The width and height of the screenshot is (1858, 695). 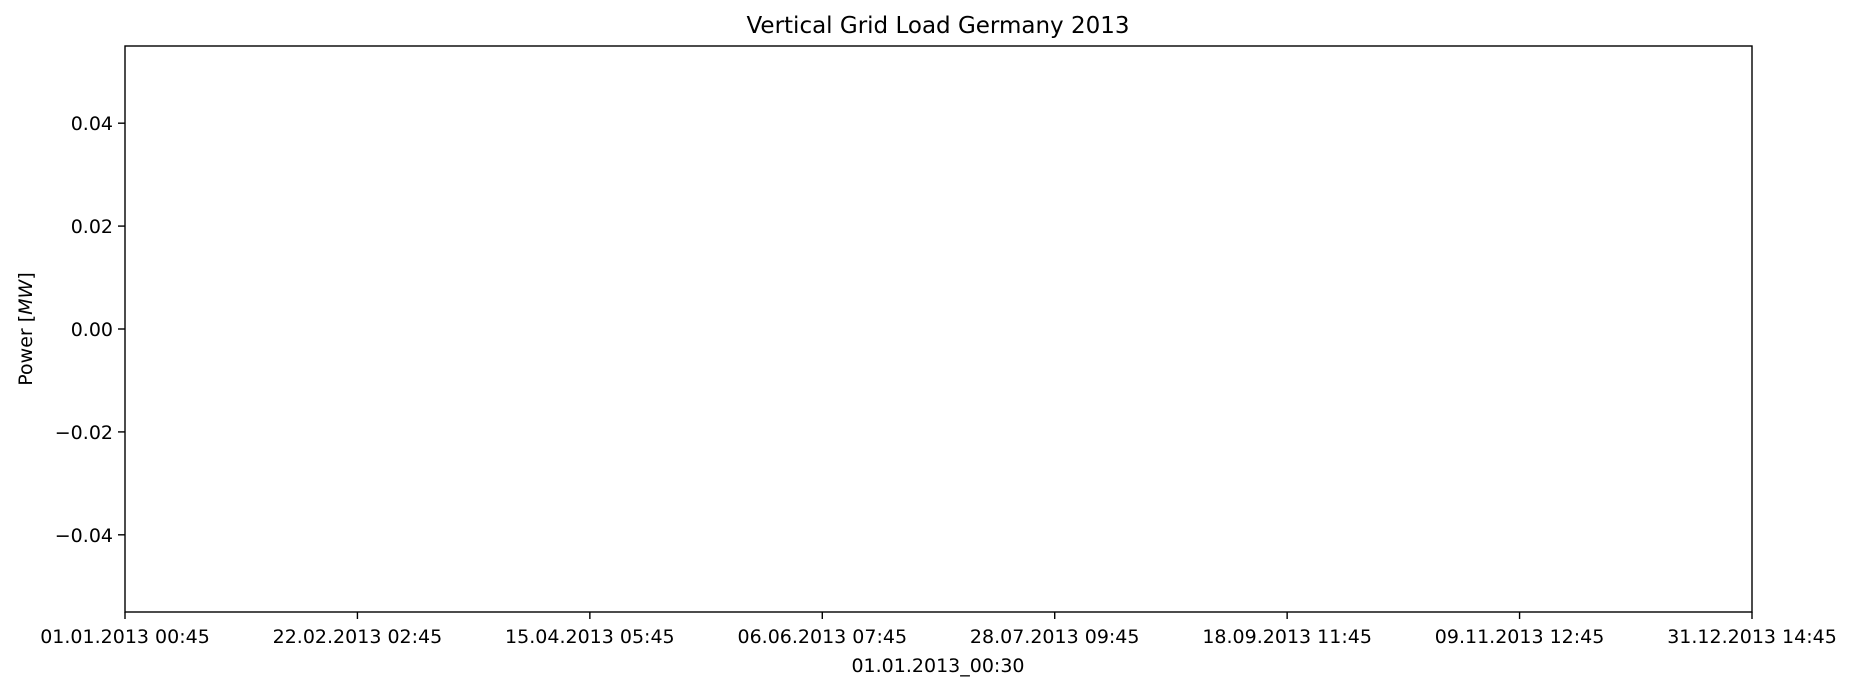 What do you see at coordinates (1520, 637) in the screenshot?
I see `x-tick-label: 09.11.2013 12:45` at bounding box center [1520, 637].